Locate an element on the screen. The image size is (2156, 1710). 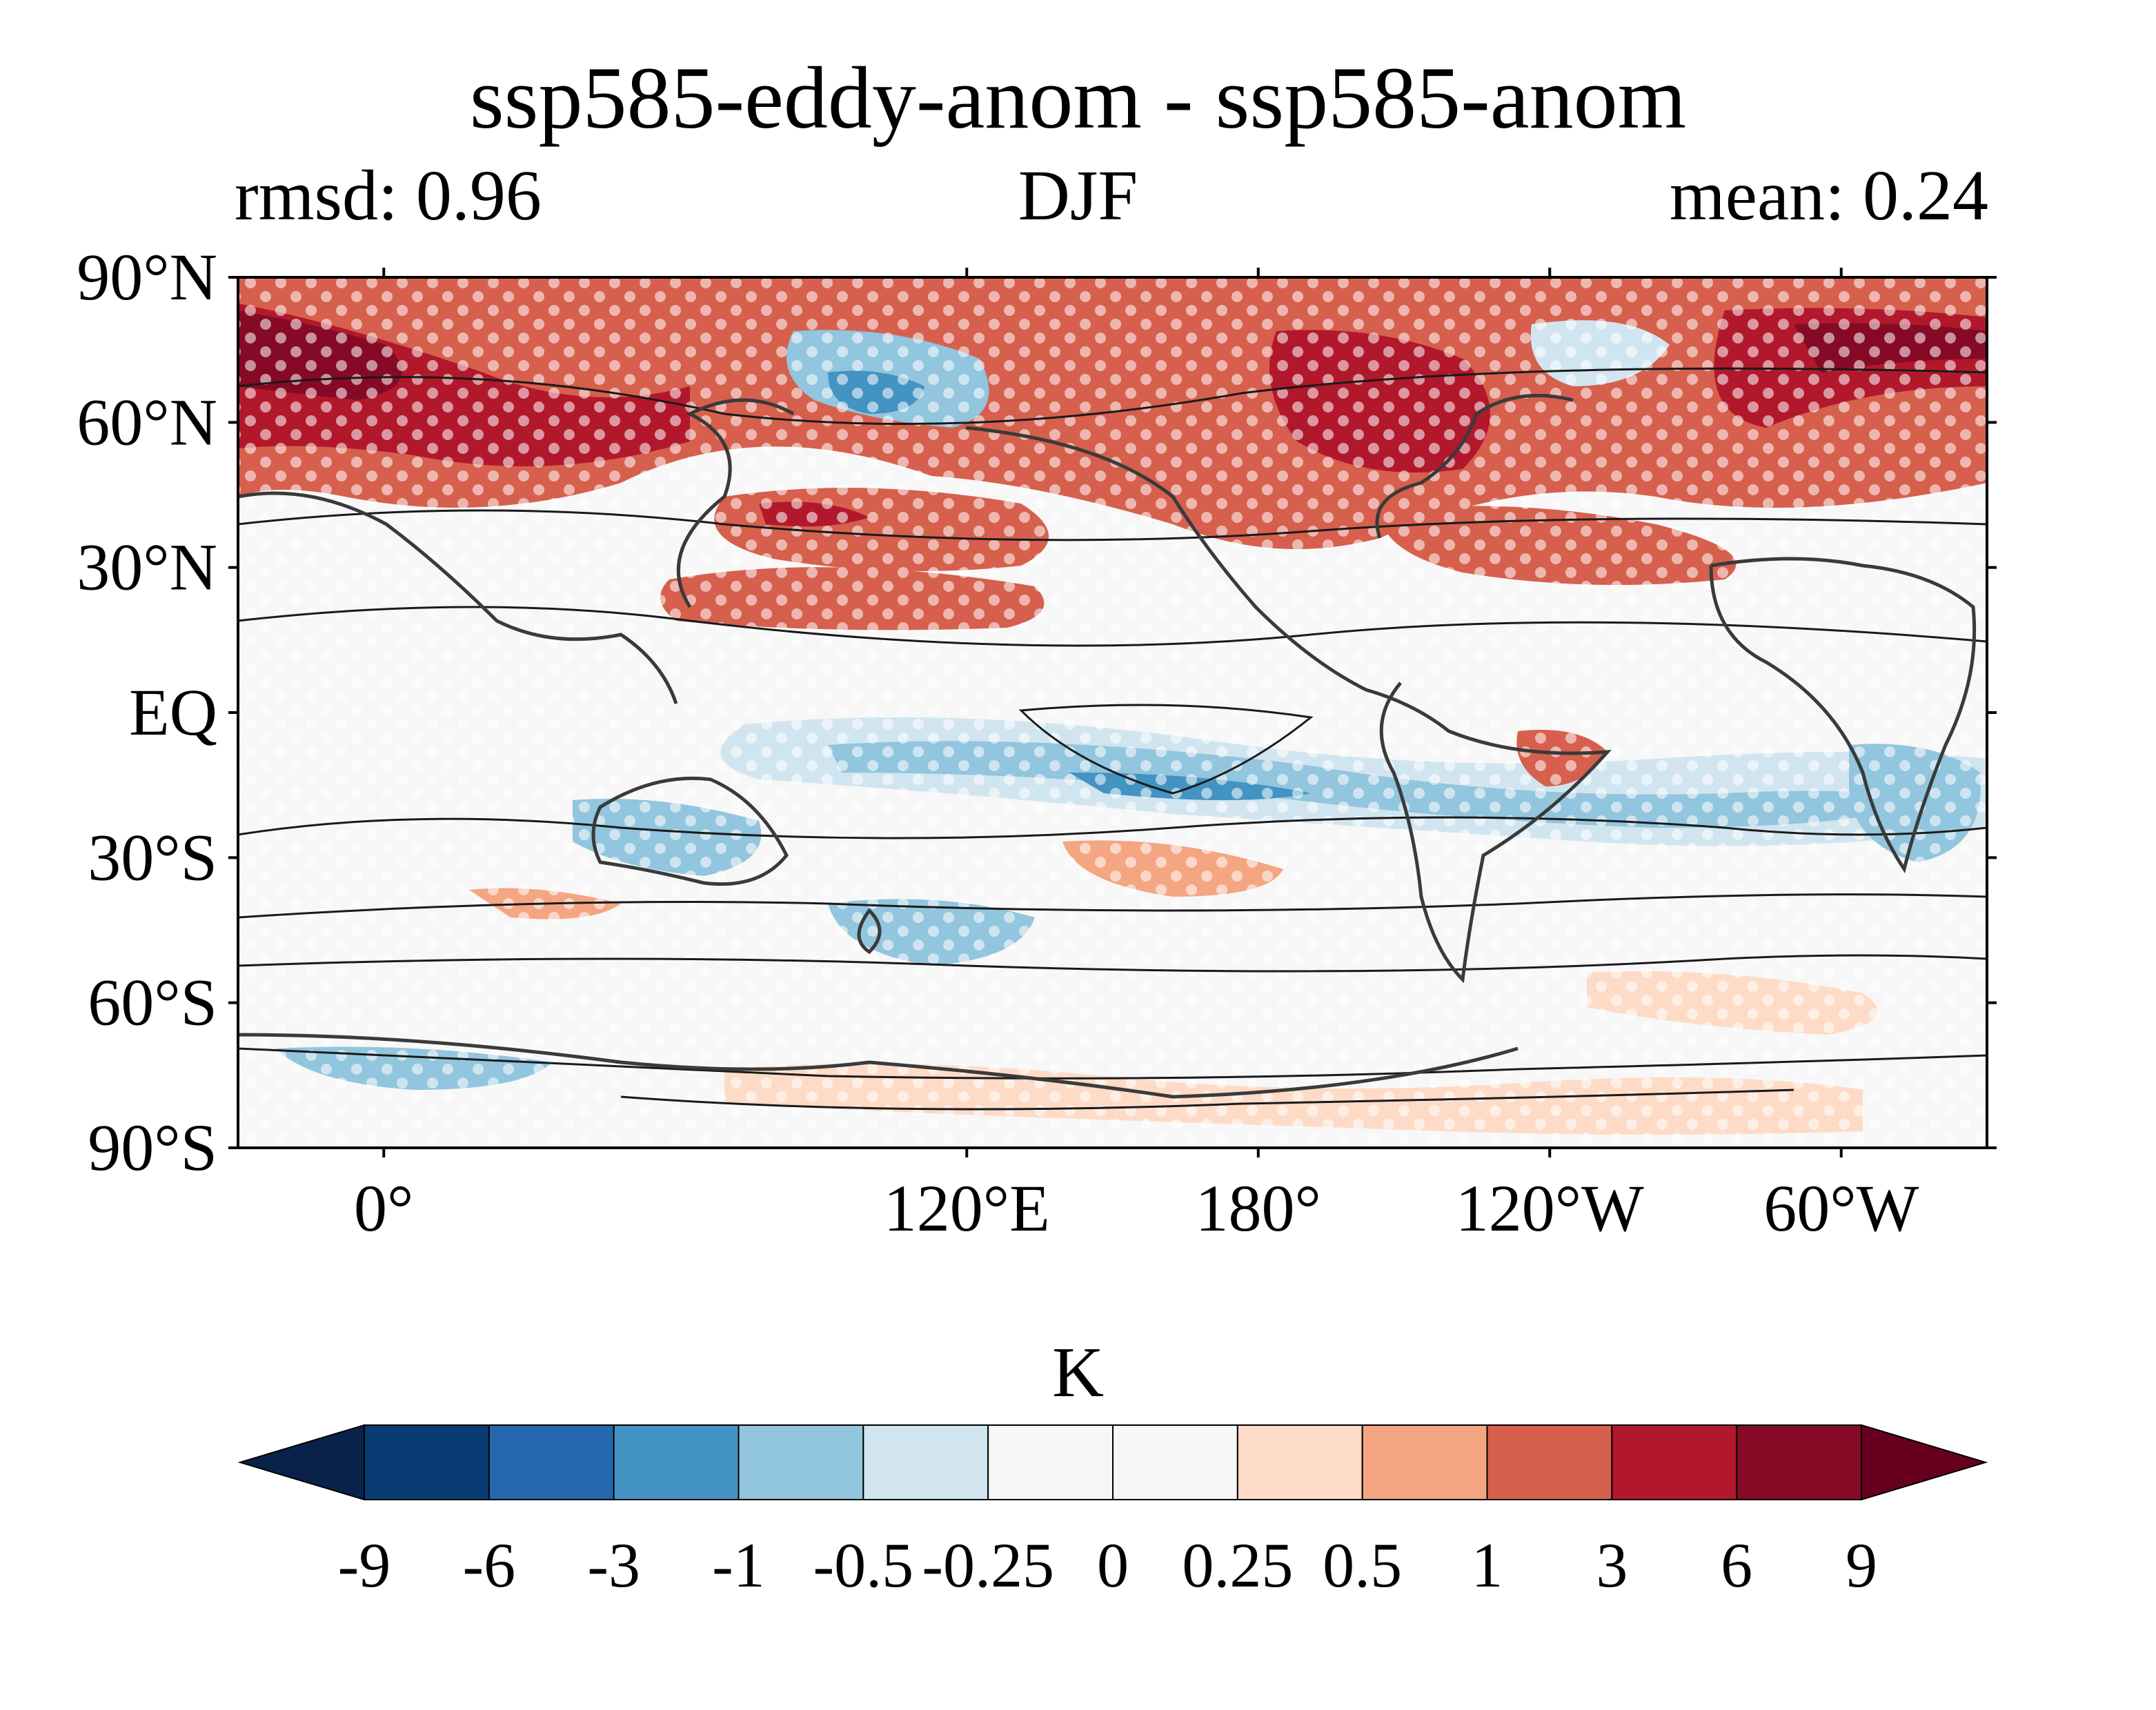
colorbar-extend-max is located at coordinates (1925, 1462).